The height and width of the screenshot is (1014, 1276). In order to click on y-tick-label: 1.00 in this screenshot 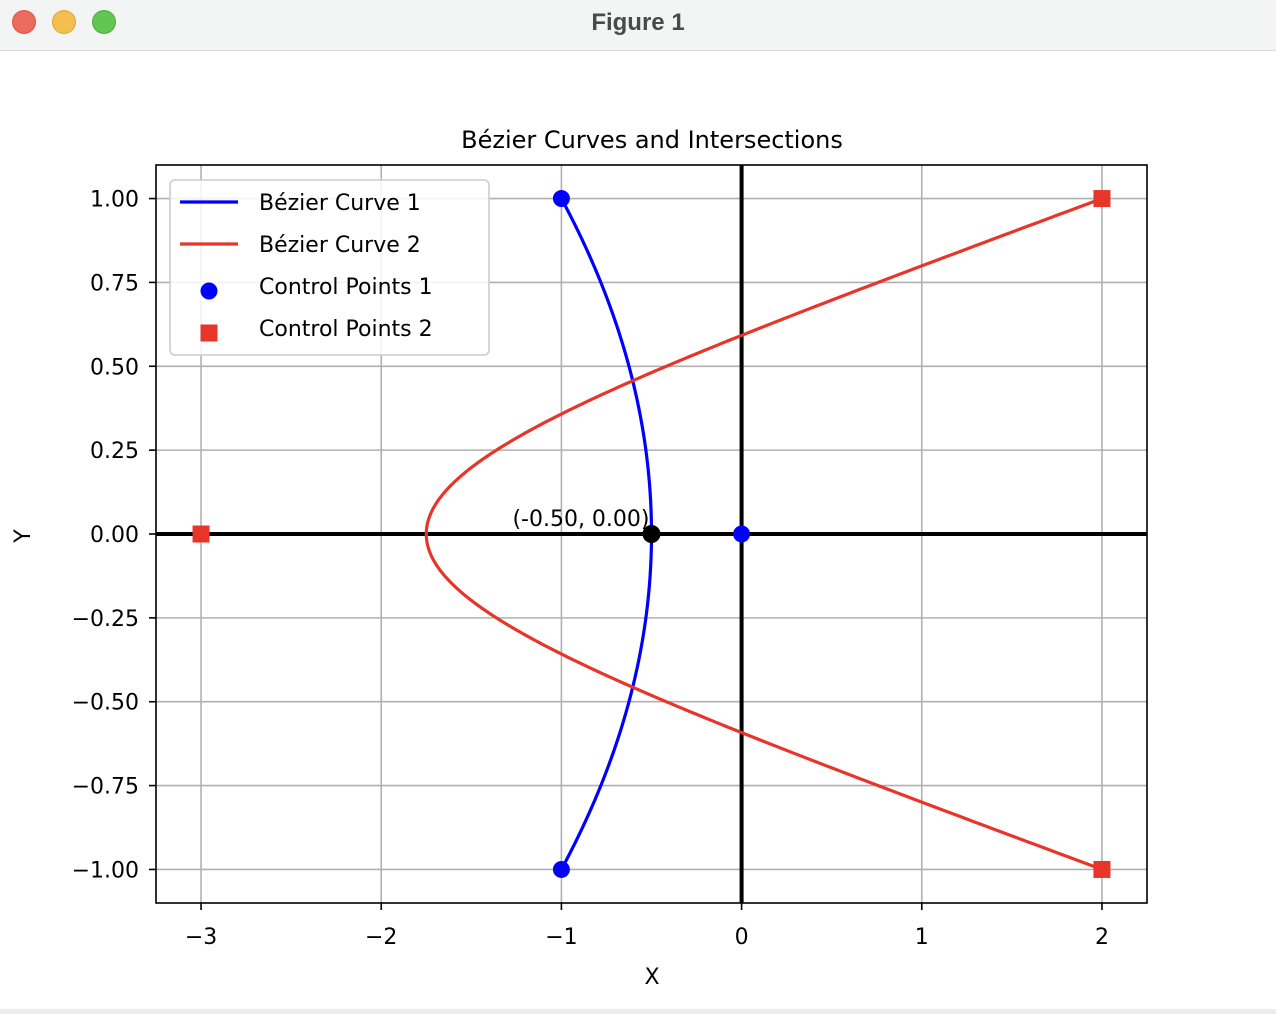, I will do `click(114, 200)`.